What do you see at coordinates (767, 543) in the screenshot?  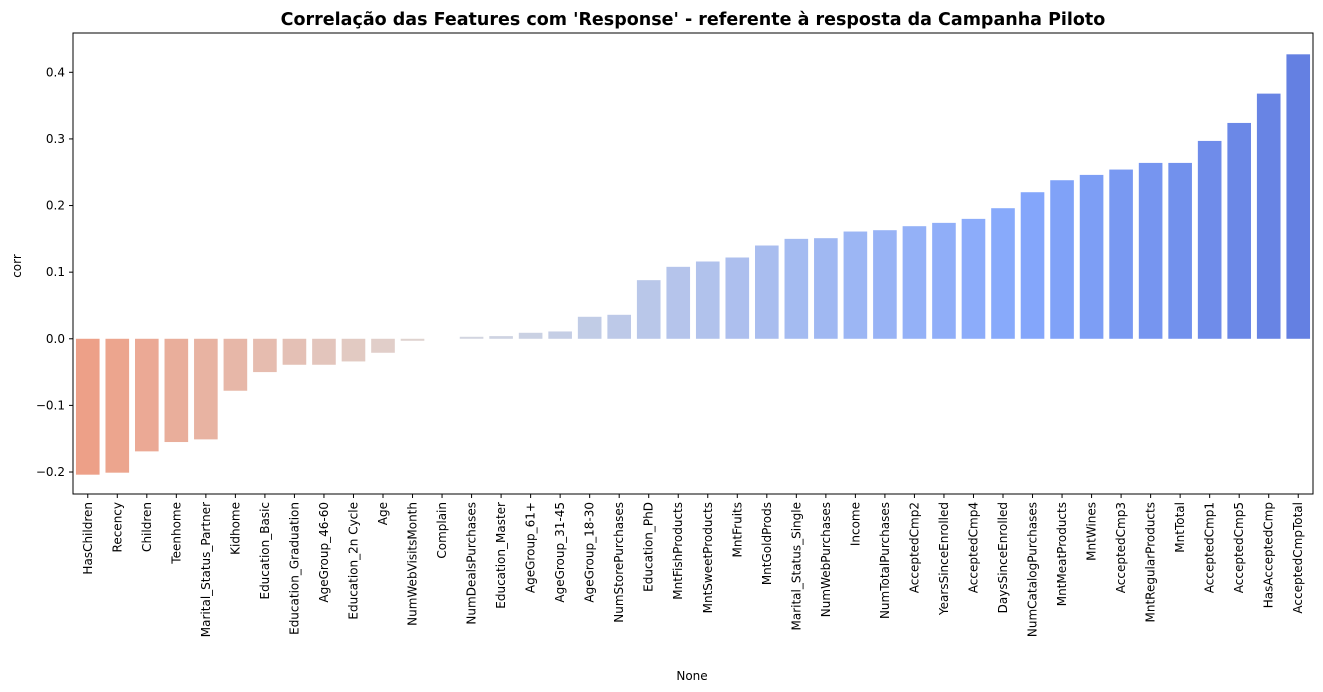 I see `x-tick-label: MntGoldProds` at bounding box center [767, 543].